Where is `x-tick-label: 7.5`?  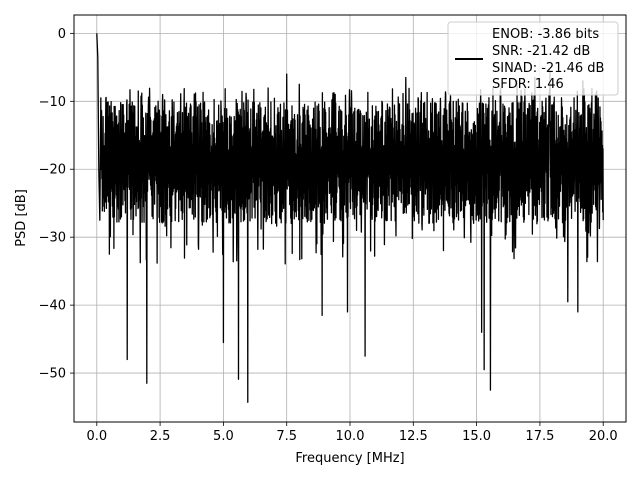 x-tick-label: 7.5 is located at coordinates (286, 436).